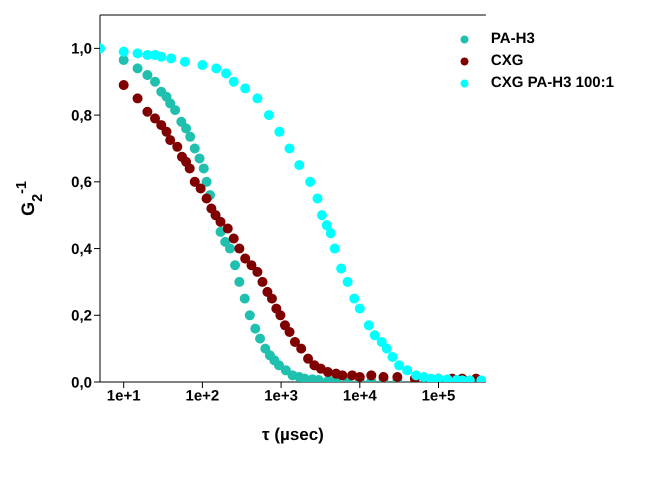  Describe the element at coordinates (281, 396) in the screenshot. I see `x-tick-label: 1e+3` at that location.